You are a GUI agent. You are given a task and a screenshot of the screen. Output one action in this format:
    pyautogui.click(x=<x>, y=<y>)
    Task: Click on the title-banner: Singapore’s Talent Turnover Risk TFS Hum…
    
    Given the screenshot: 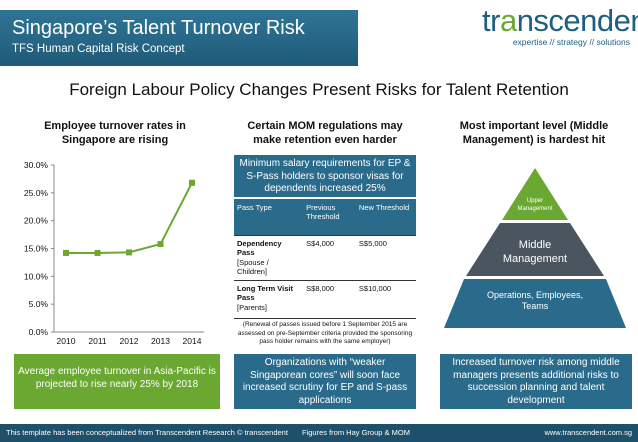 What is the action you would take?
    pyautogui.click(x=179, y=38)
    